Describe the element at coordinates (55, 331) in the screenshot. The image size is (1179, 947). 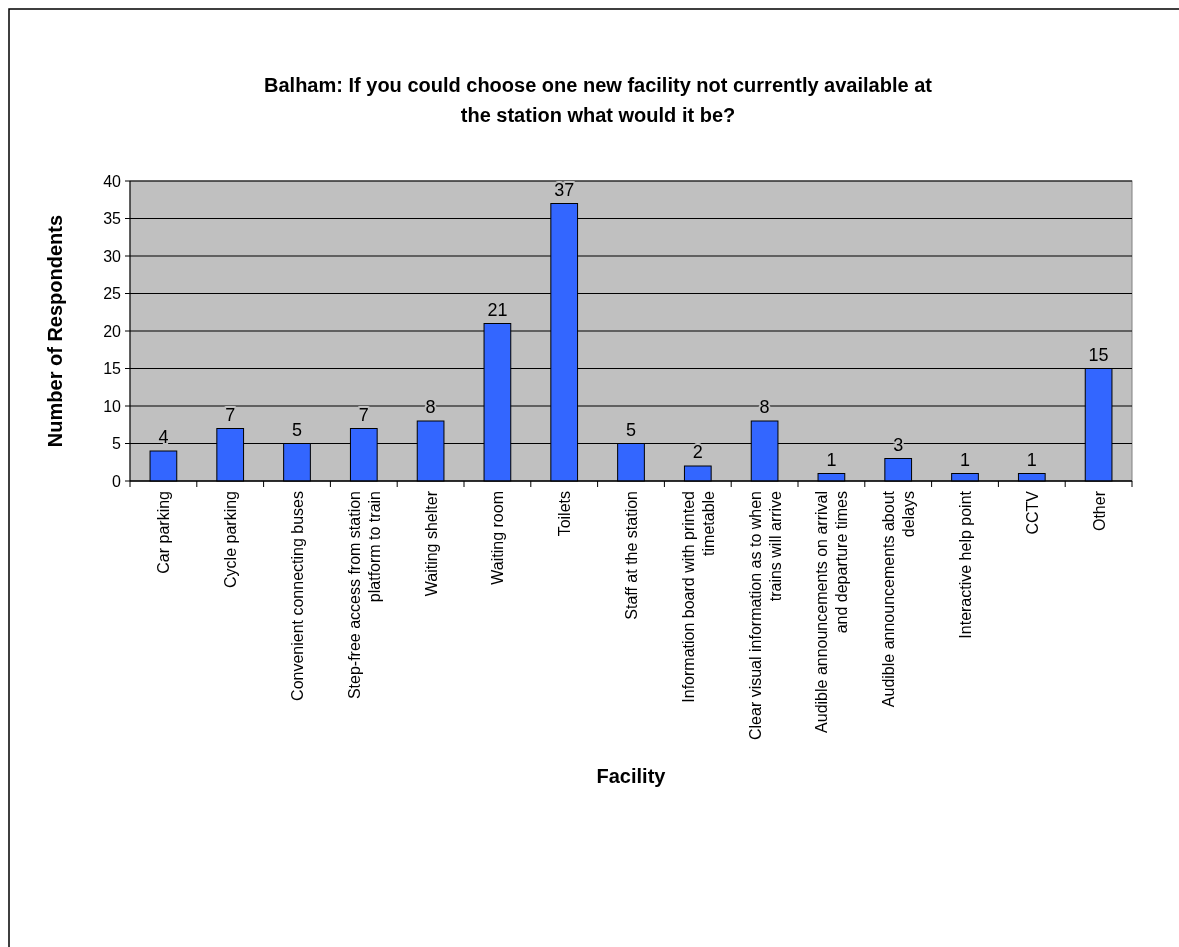
I see `y-axis-title: Number of Respondents` at that location.